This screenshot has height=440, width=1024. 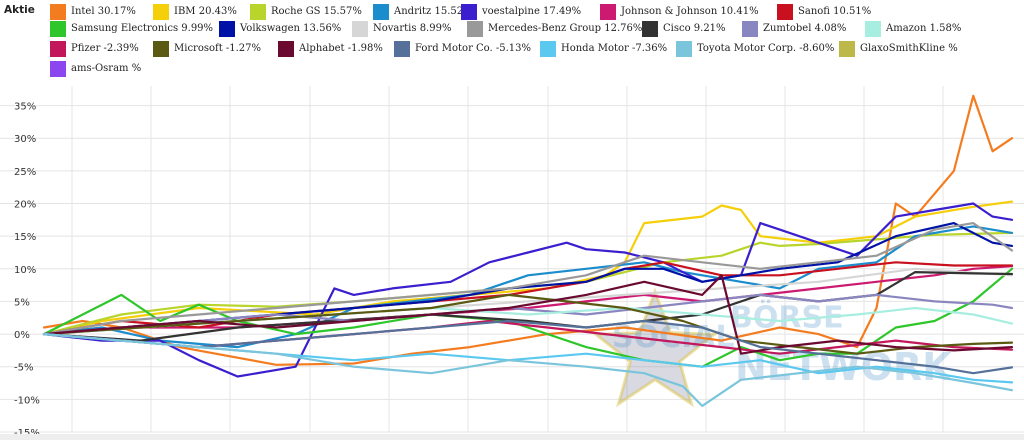 What do you see at coordinates (25, 270) in the screenshot?
I see `y-tick-label: 10%` at bounding box center [25, 270].